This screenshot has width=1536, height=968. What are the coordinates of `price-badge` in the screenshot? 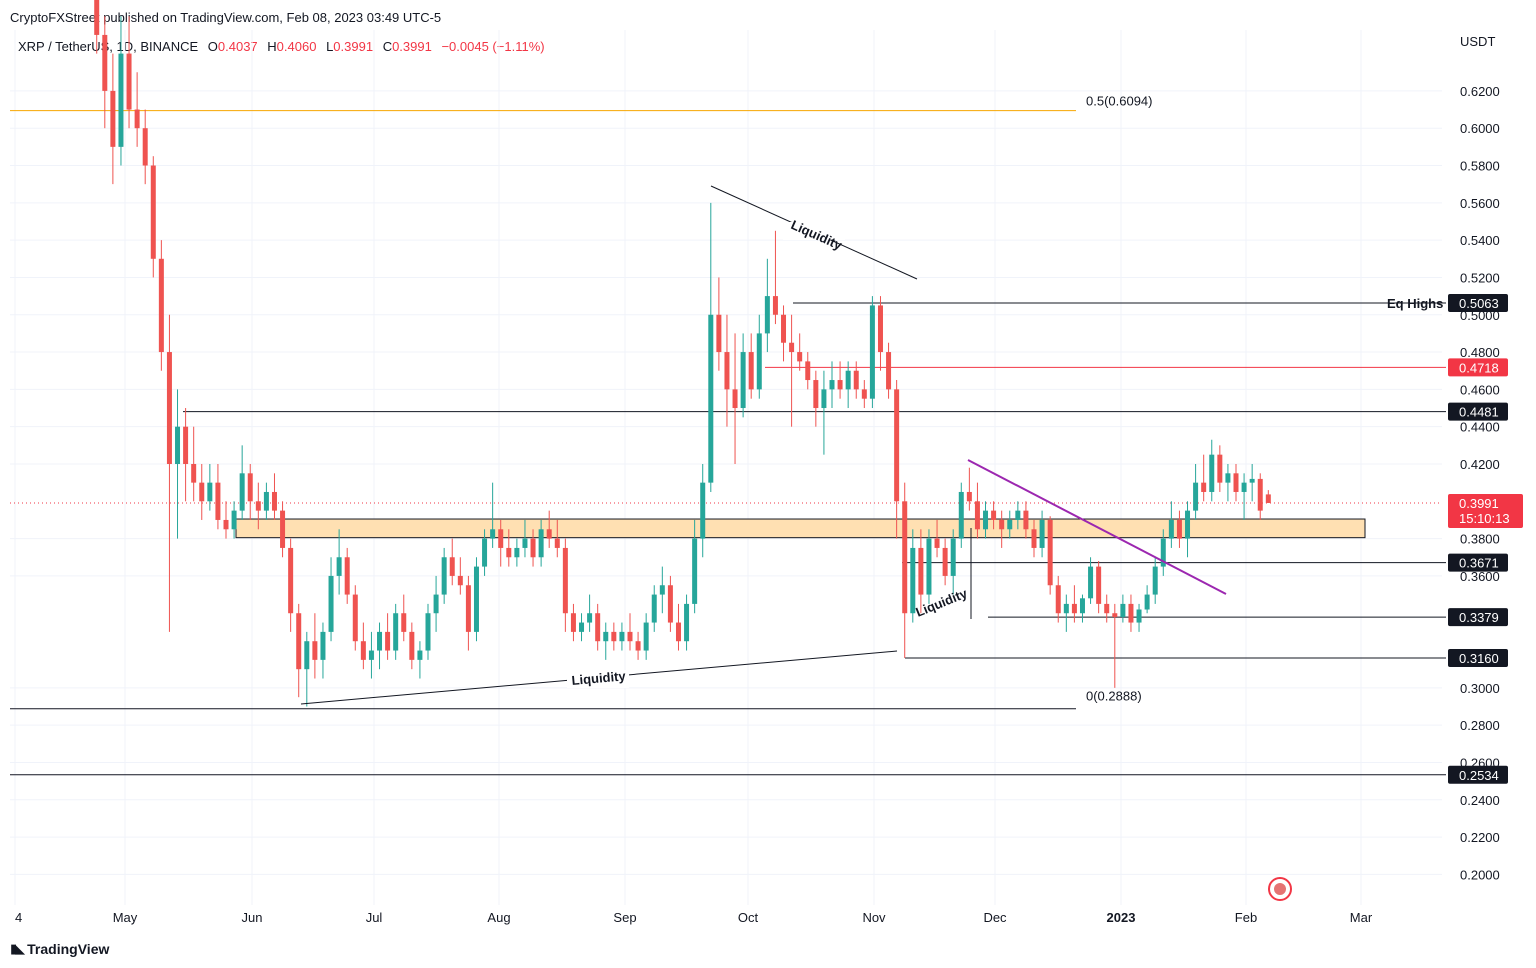 It's located at (1478, 302).